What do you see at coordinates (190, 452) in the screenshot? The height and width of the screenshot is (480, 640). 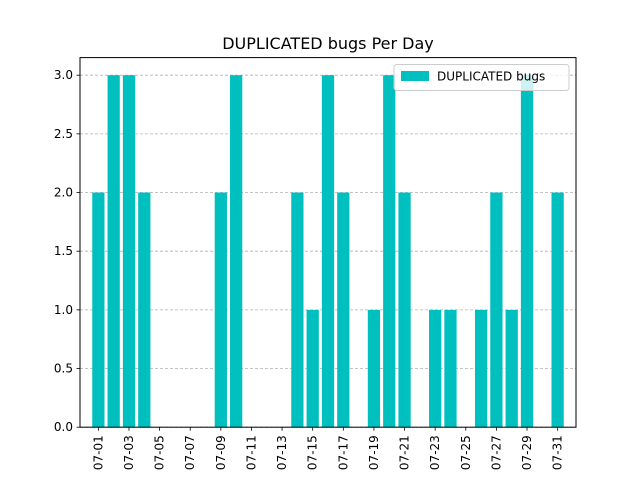 I see `x-tick-label: 07-07` at bounding box center [190, 452].